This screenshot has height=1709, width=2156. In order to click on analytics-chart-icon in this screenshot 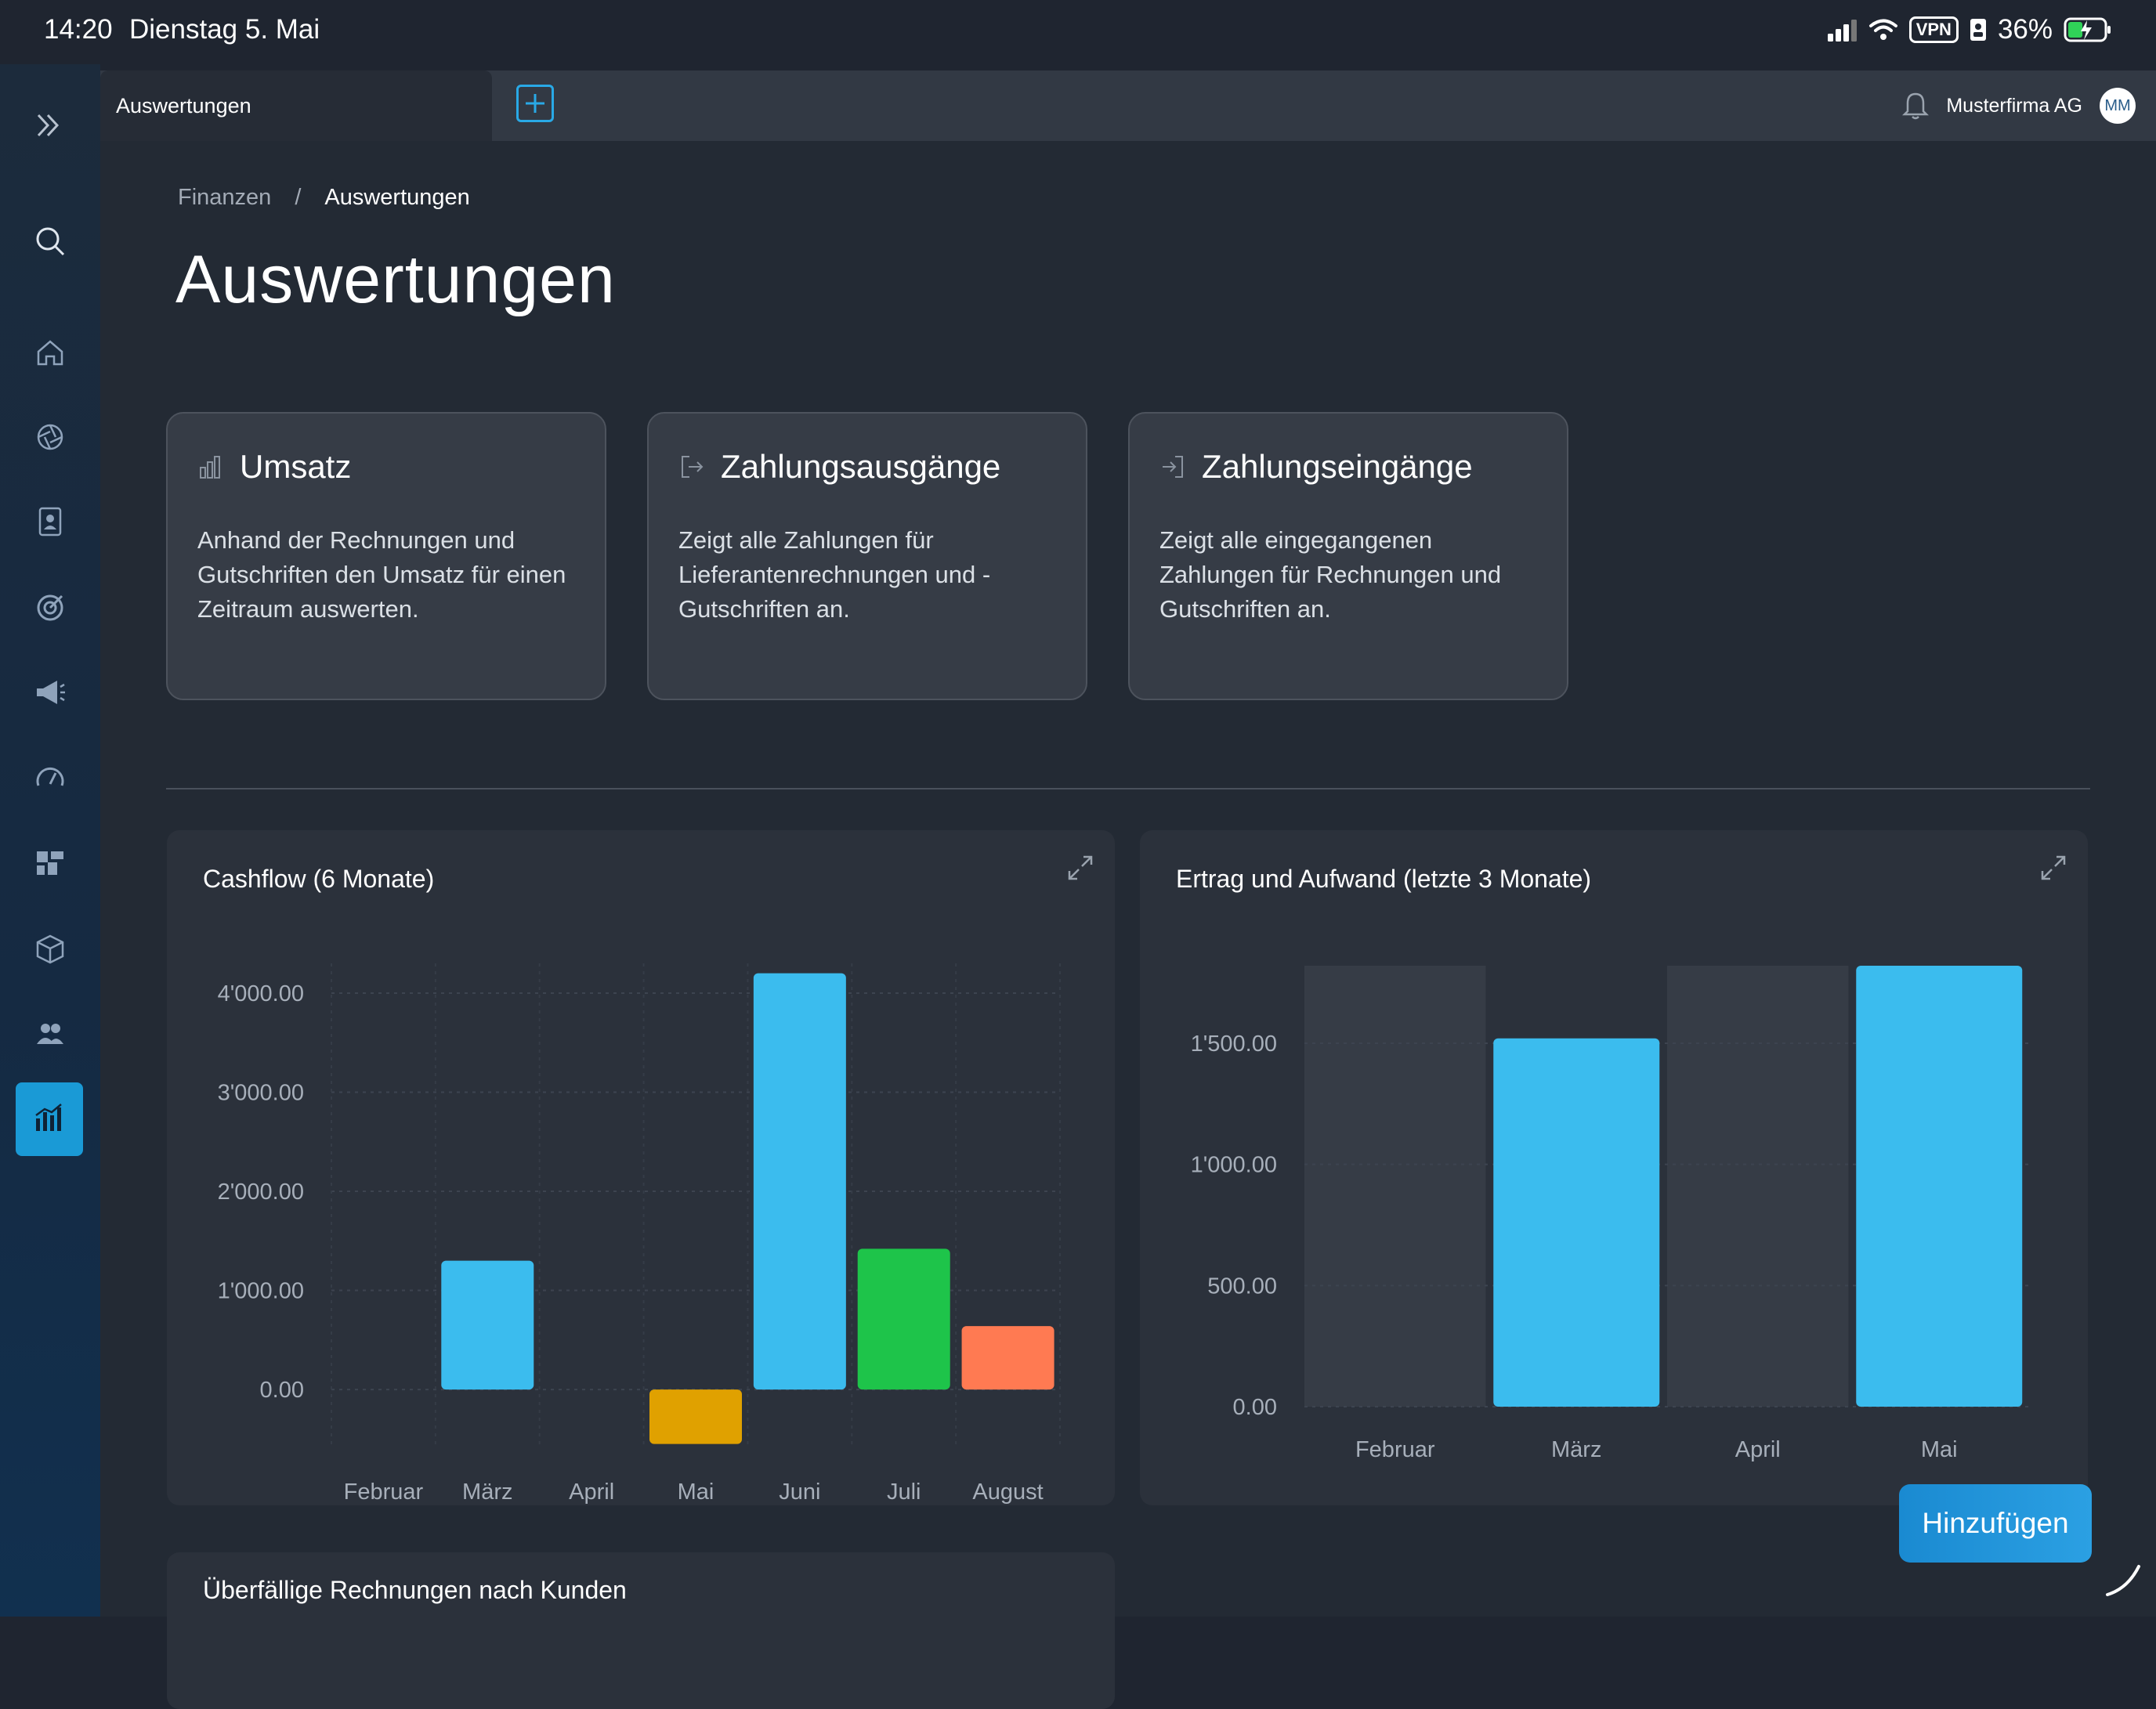, I will do `click(48, 1117)`.